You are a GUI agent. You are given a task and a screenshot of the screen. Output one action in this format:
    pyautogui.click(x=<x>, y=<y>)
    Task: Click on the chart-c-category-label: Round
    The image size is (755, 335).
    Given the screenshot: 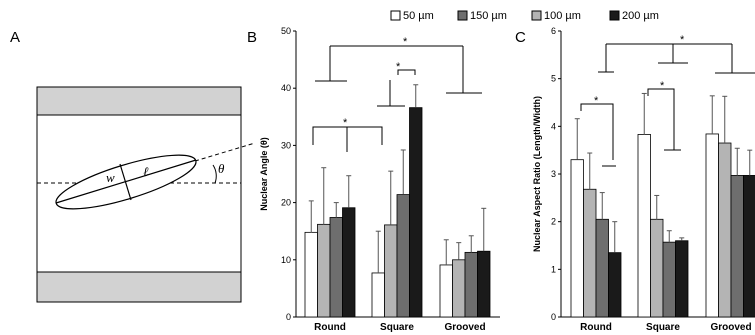 What is the action you would take?
    pyautogui.click(x=596, y=327)
    